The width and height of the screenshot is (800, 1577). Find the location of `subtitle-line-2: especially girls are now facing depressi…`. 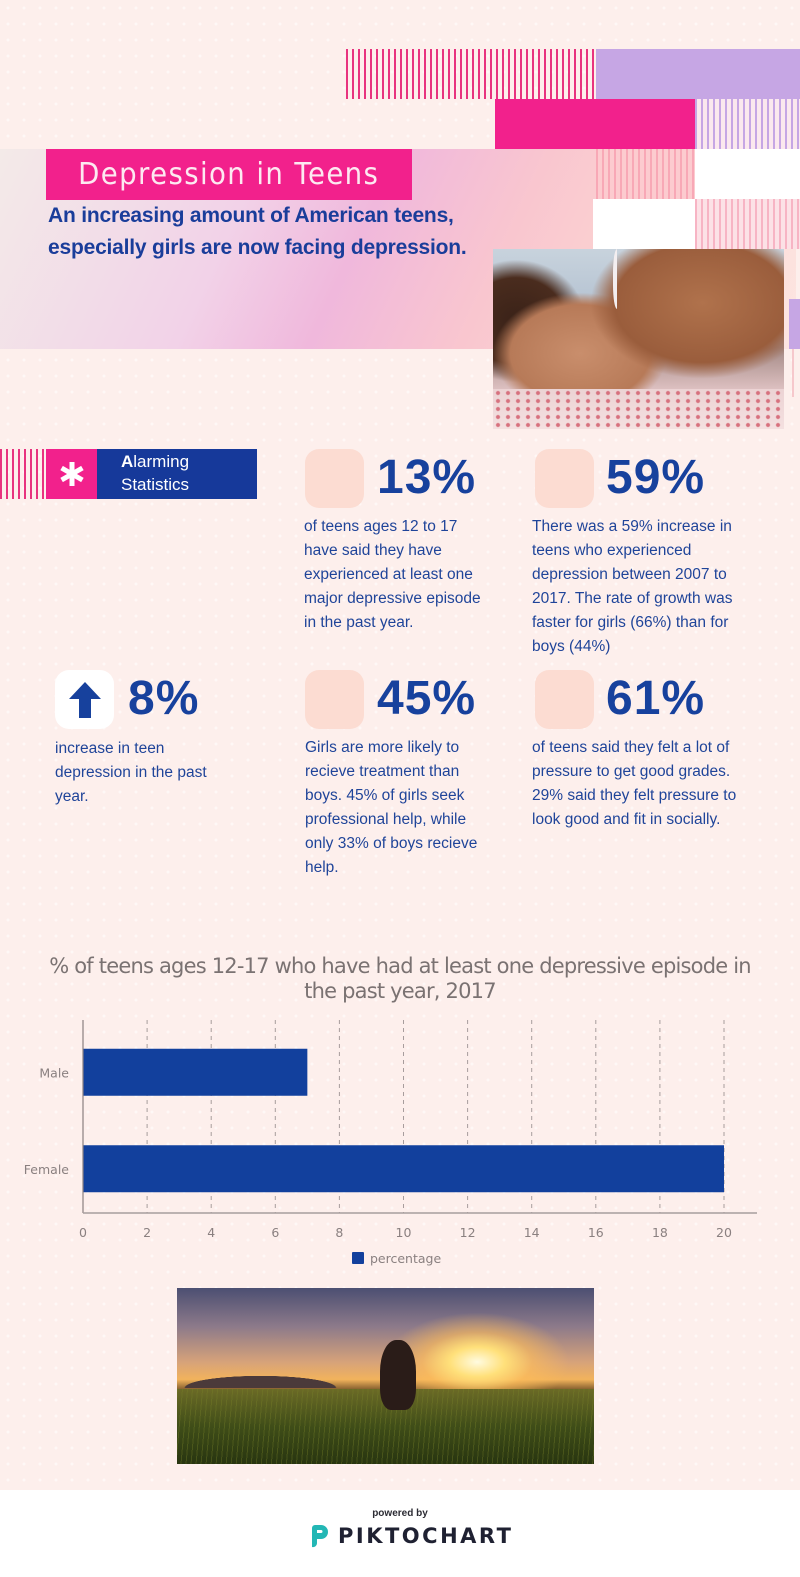

subtitle-line-2: especially girls are now facing depressi… is located at coordinates (257, 247).